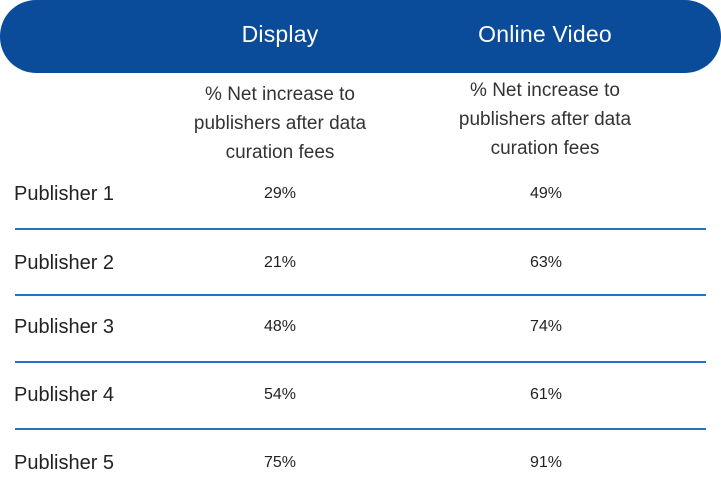  I want to click on cell-online-video-value: 61%, so click(546, 394).